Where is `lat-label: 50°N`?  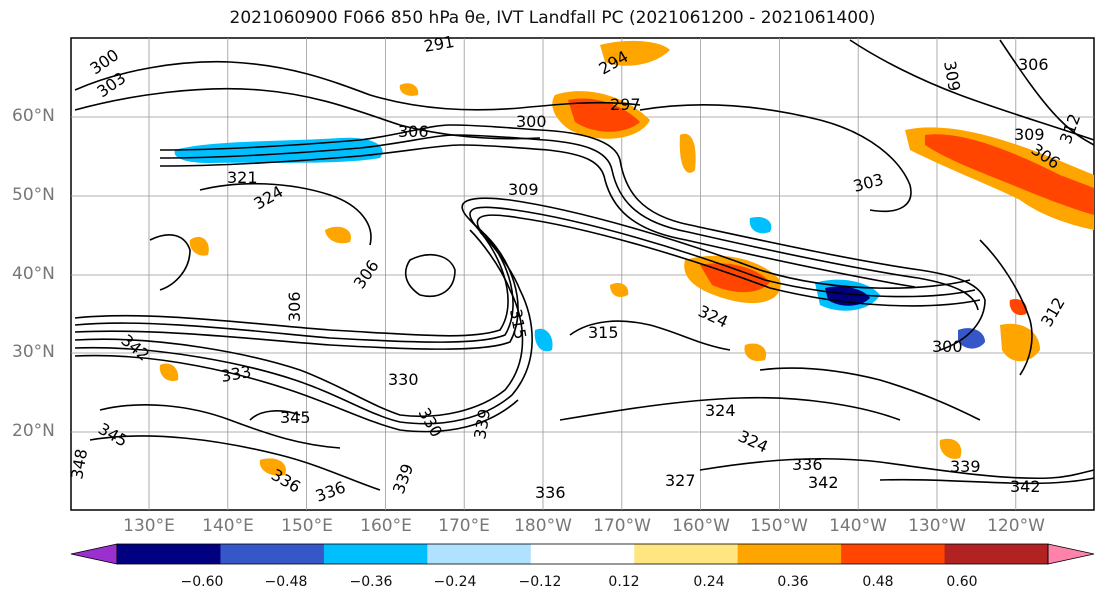
lat-label: 50°N is located at coordinates (33, 195).